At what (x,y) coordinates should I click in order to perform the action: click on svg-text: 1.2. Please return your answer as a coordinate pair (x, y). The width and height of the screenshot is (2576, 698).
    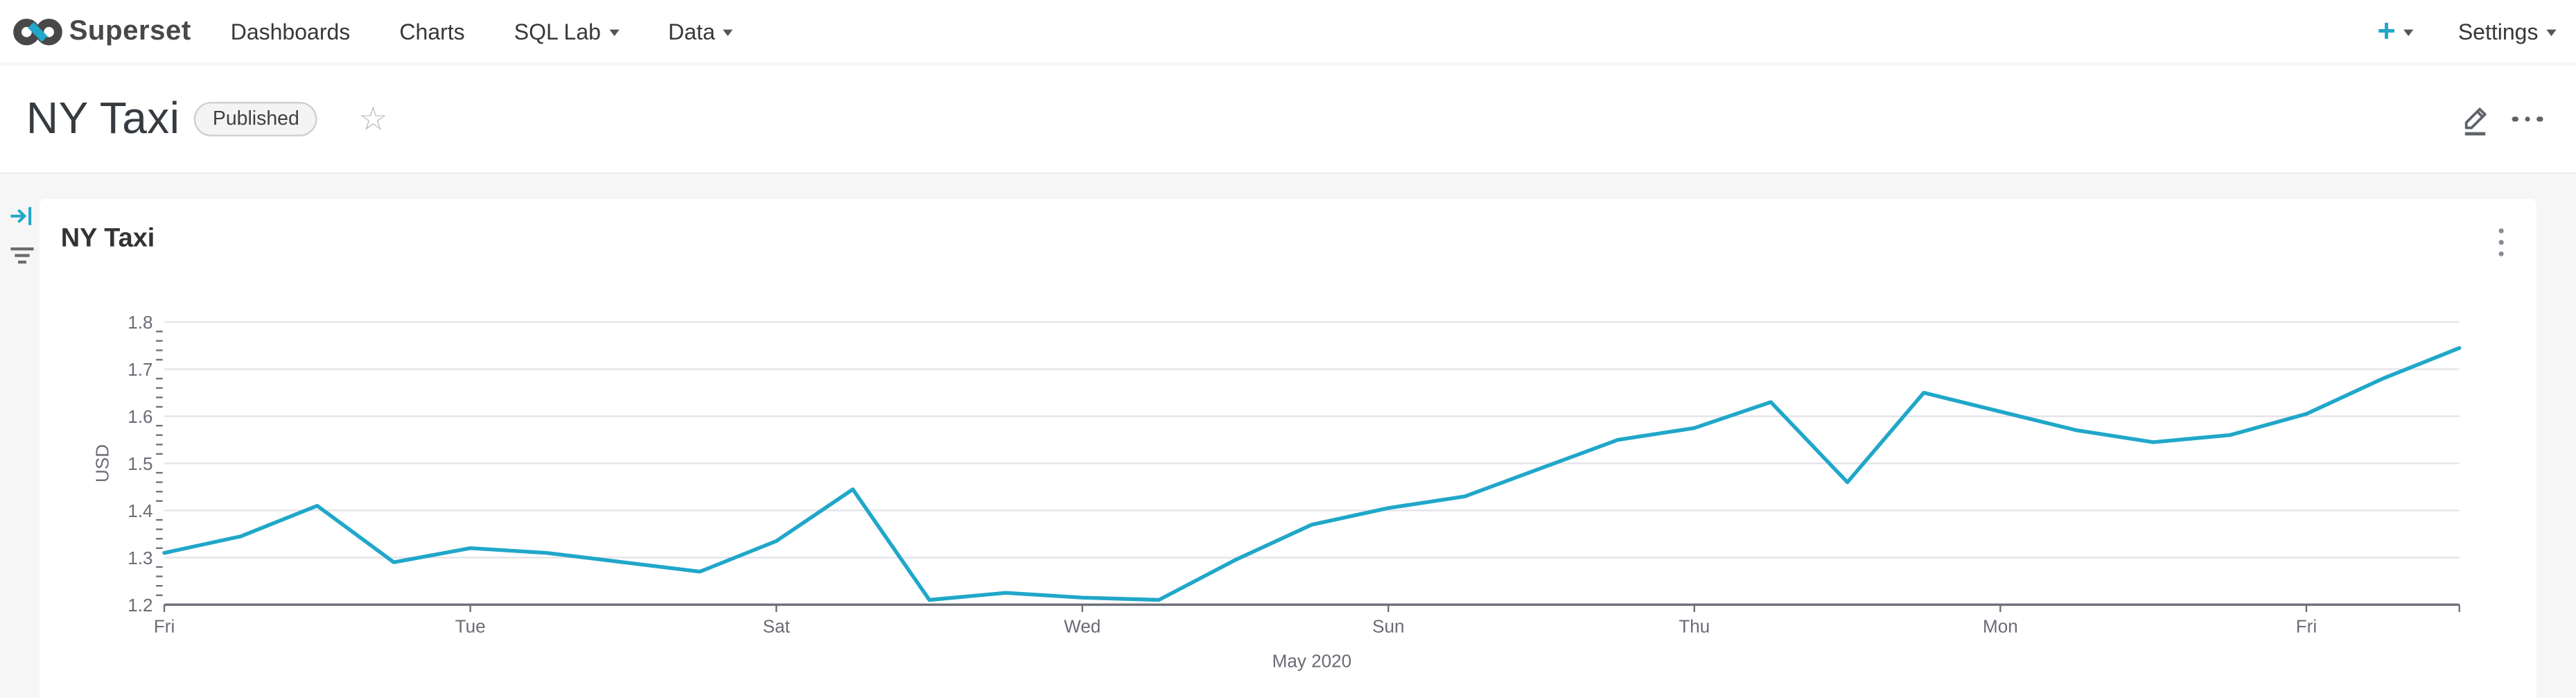
    Looking at the image, I should click on (140, 605).